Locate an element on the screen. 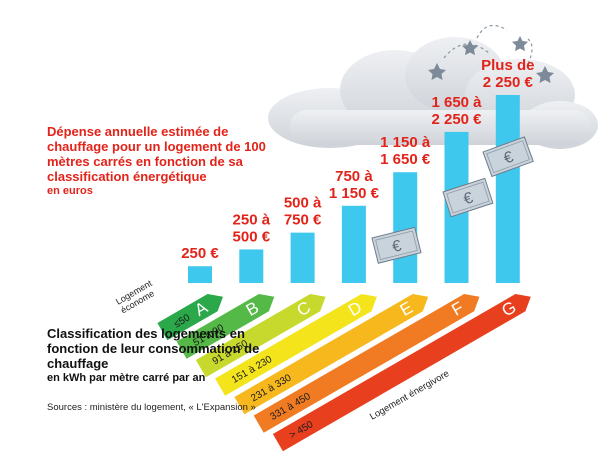 This screenshot has width=610, height=465. bar-G is located at coordinates (507, 189).